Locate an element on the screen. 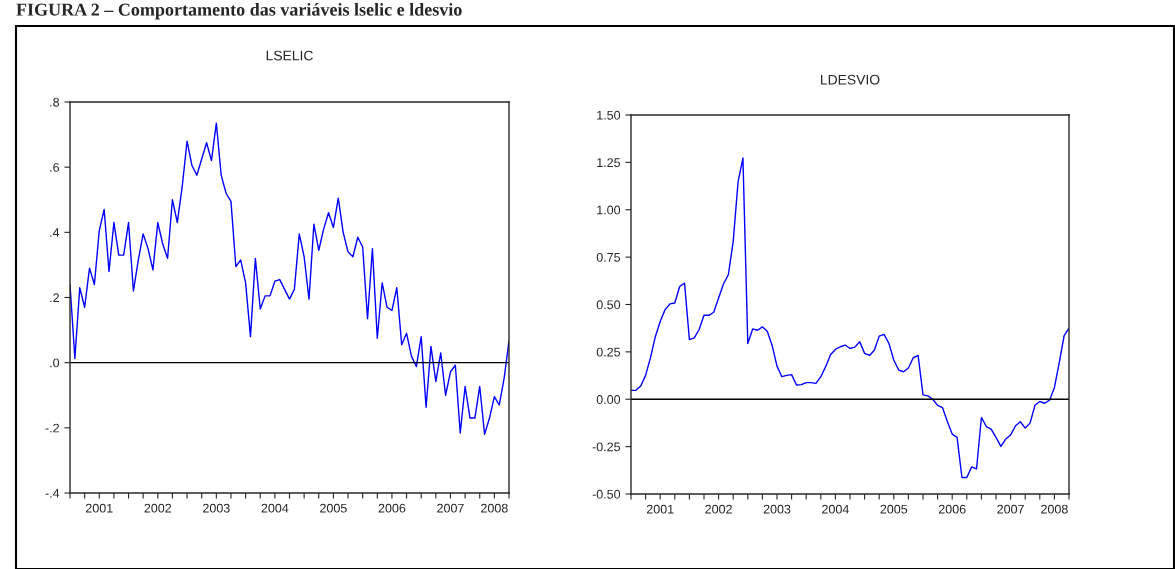 The image size is (1175, 569). text: FIGURA 2 – Comportamento das variáveis lselic e ldesvio is located at coordinates (239, 11).